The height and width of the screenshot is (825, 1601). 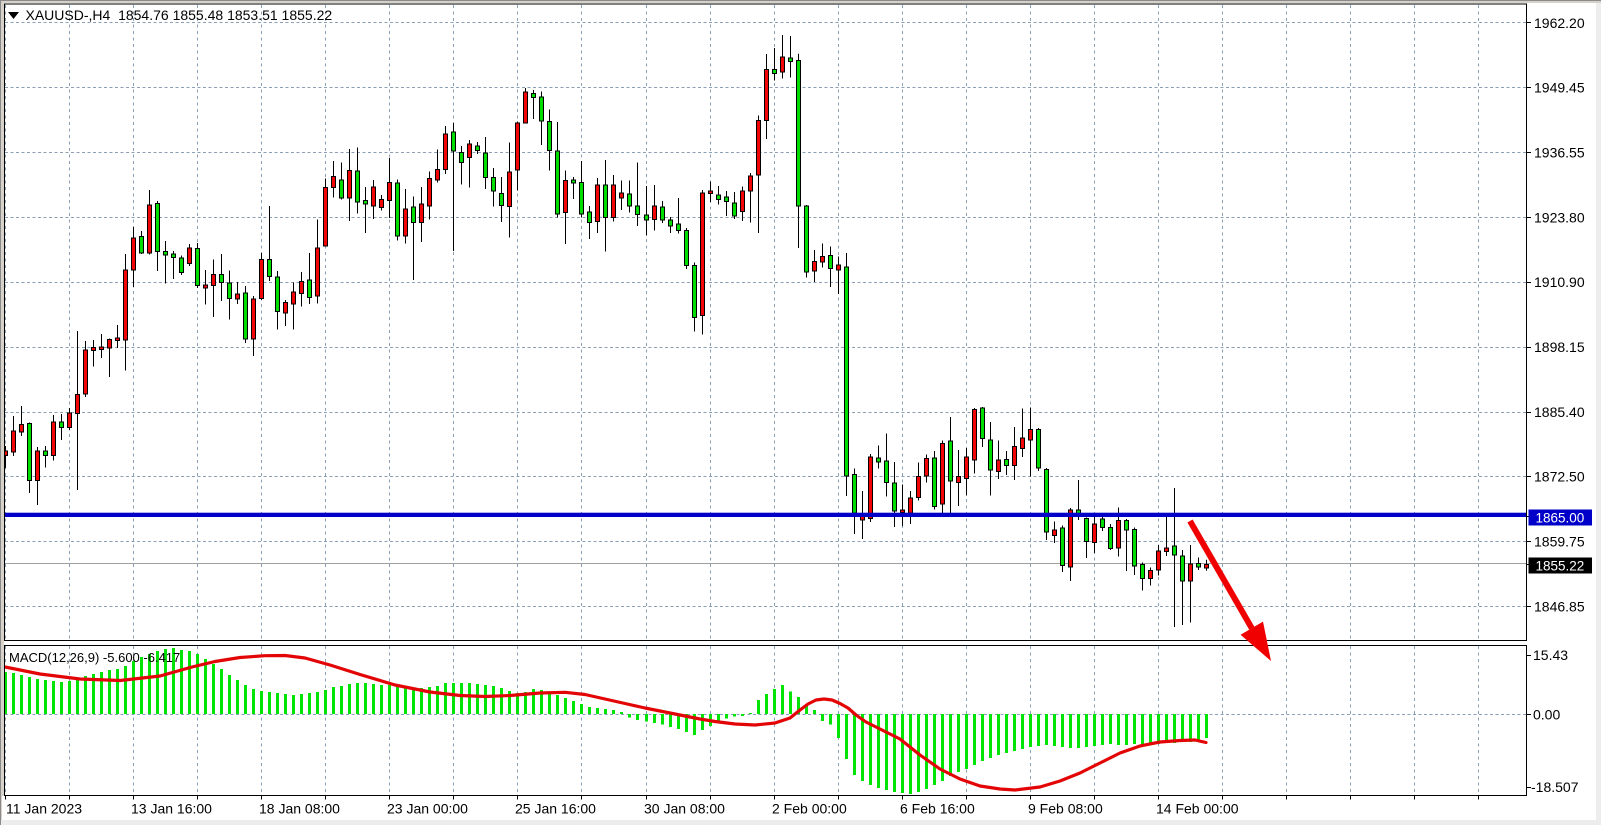 I want to click on svg-text: 1898.15, so click(x=1559, y=347).